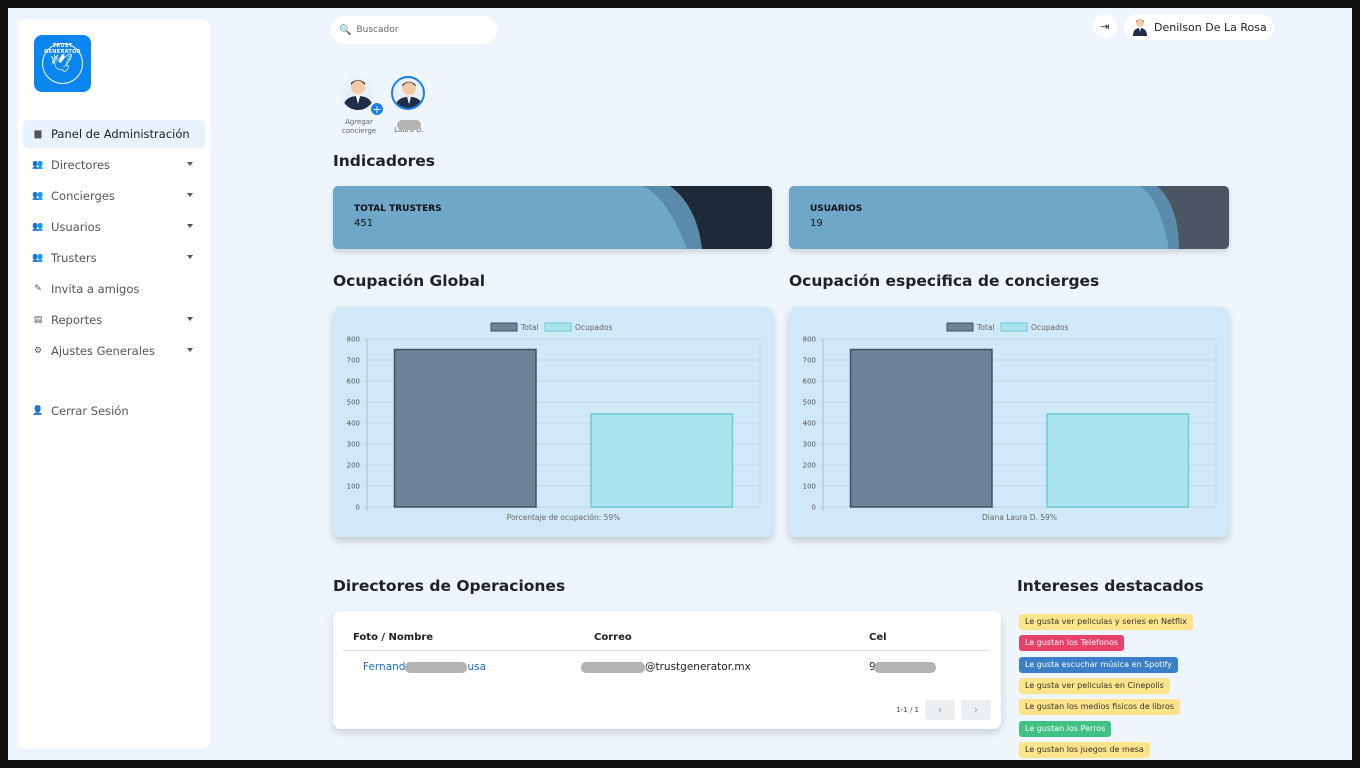  I want to click on concierge-avatar, so click(408, 93).